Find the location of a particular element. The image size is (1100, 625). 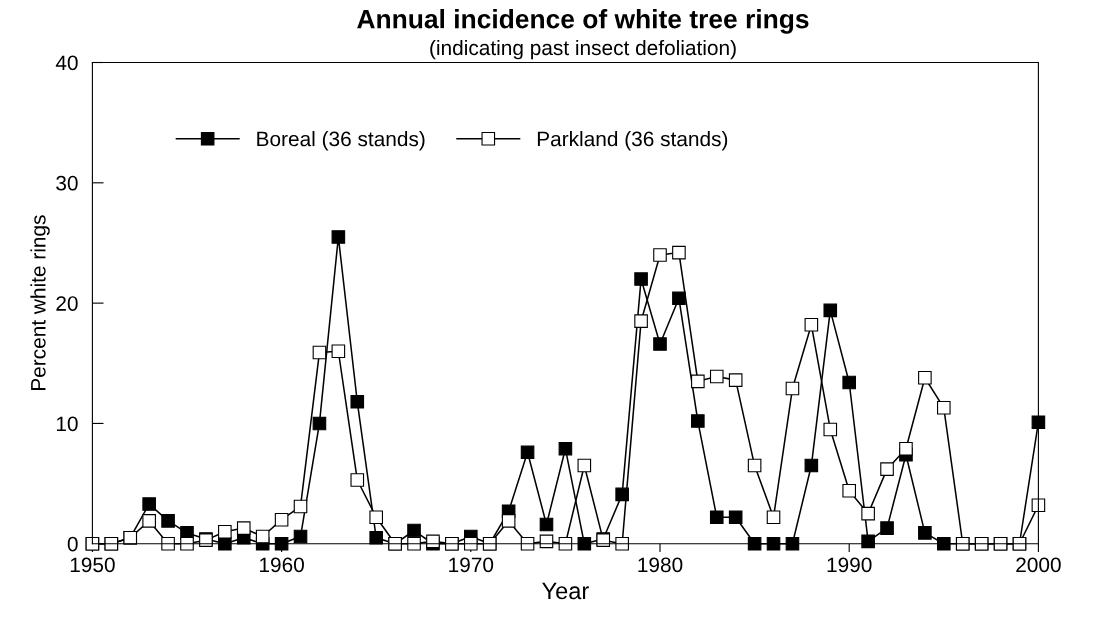

x-tick-label: 1990 is located at coordinates (849, 565).